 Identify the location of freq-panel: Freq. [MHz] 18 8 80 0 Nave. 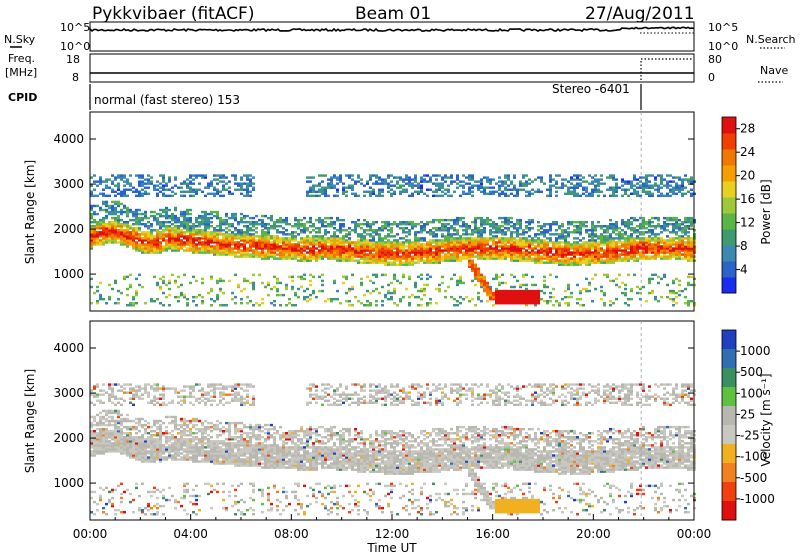
(396, 68).